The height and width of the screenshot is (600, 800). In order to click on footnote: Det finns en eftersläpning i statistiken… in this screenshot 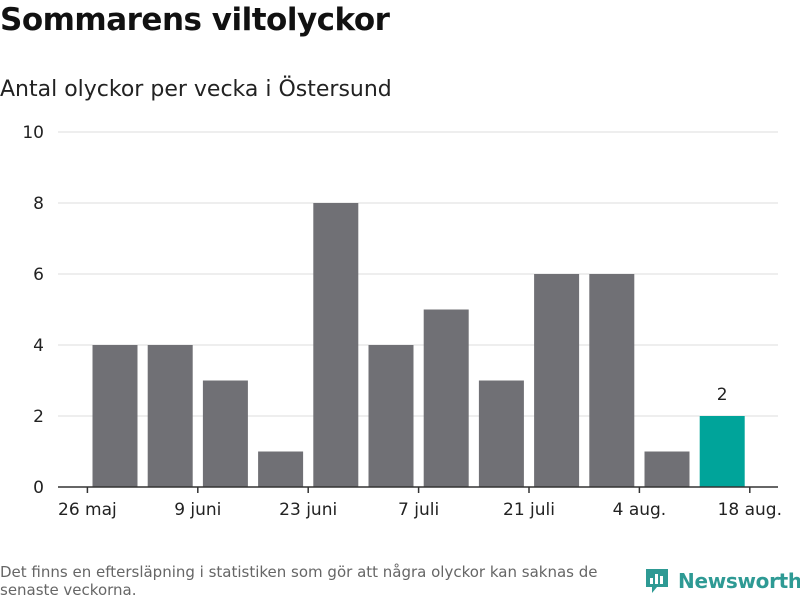, I will do `click(299, 581)`.